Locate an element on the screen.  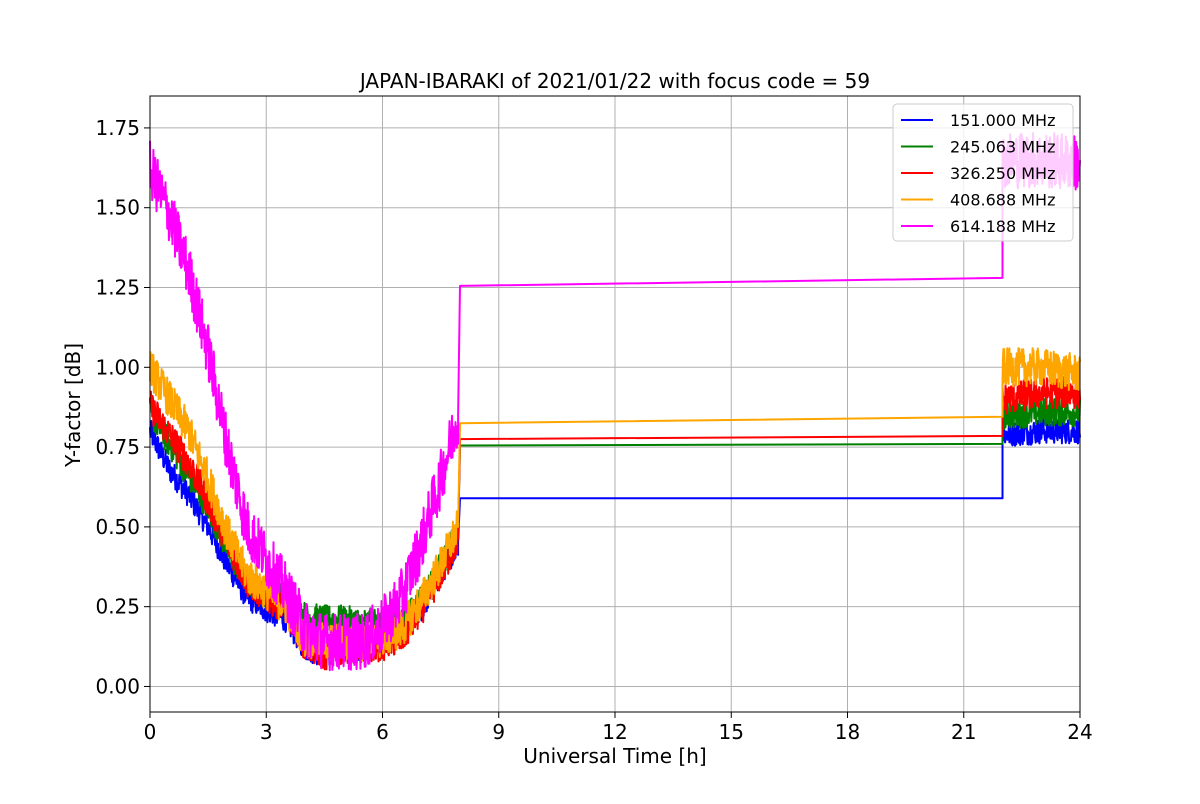
y-tick-label: 1.50 is located at coordinates (117, 208).